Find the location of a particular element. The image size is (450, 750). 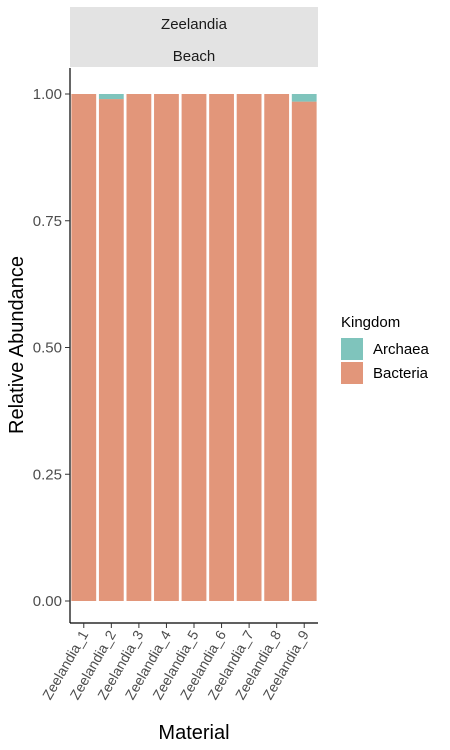

y-tick-label: 0.25 is located at coordinates (47, 474).